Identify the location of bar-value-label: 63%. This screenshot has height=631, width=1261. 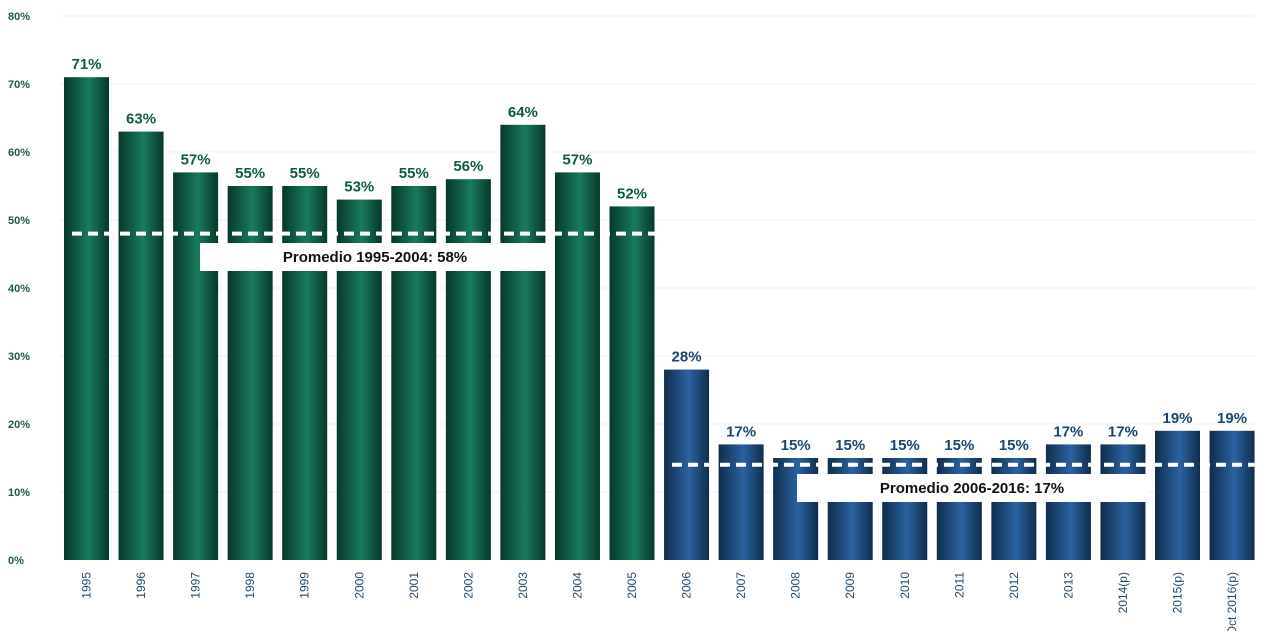
(141, 119).